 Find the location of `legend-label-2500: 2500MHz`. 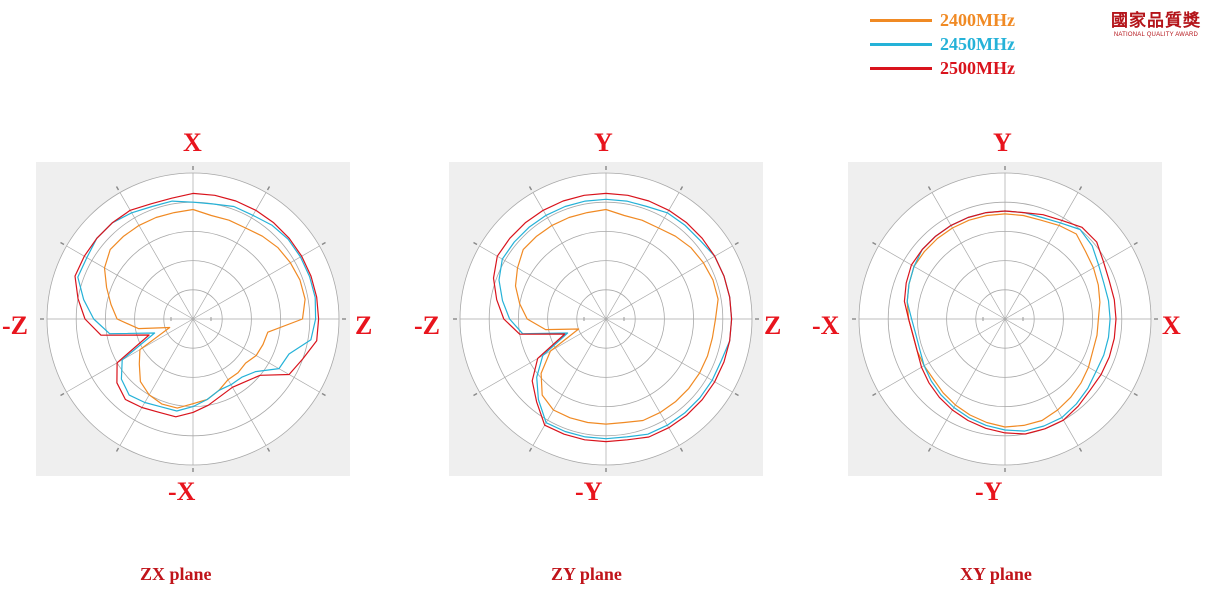

legend-label-2500: 2500MHz is located at coordinates (977, 67).